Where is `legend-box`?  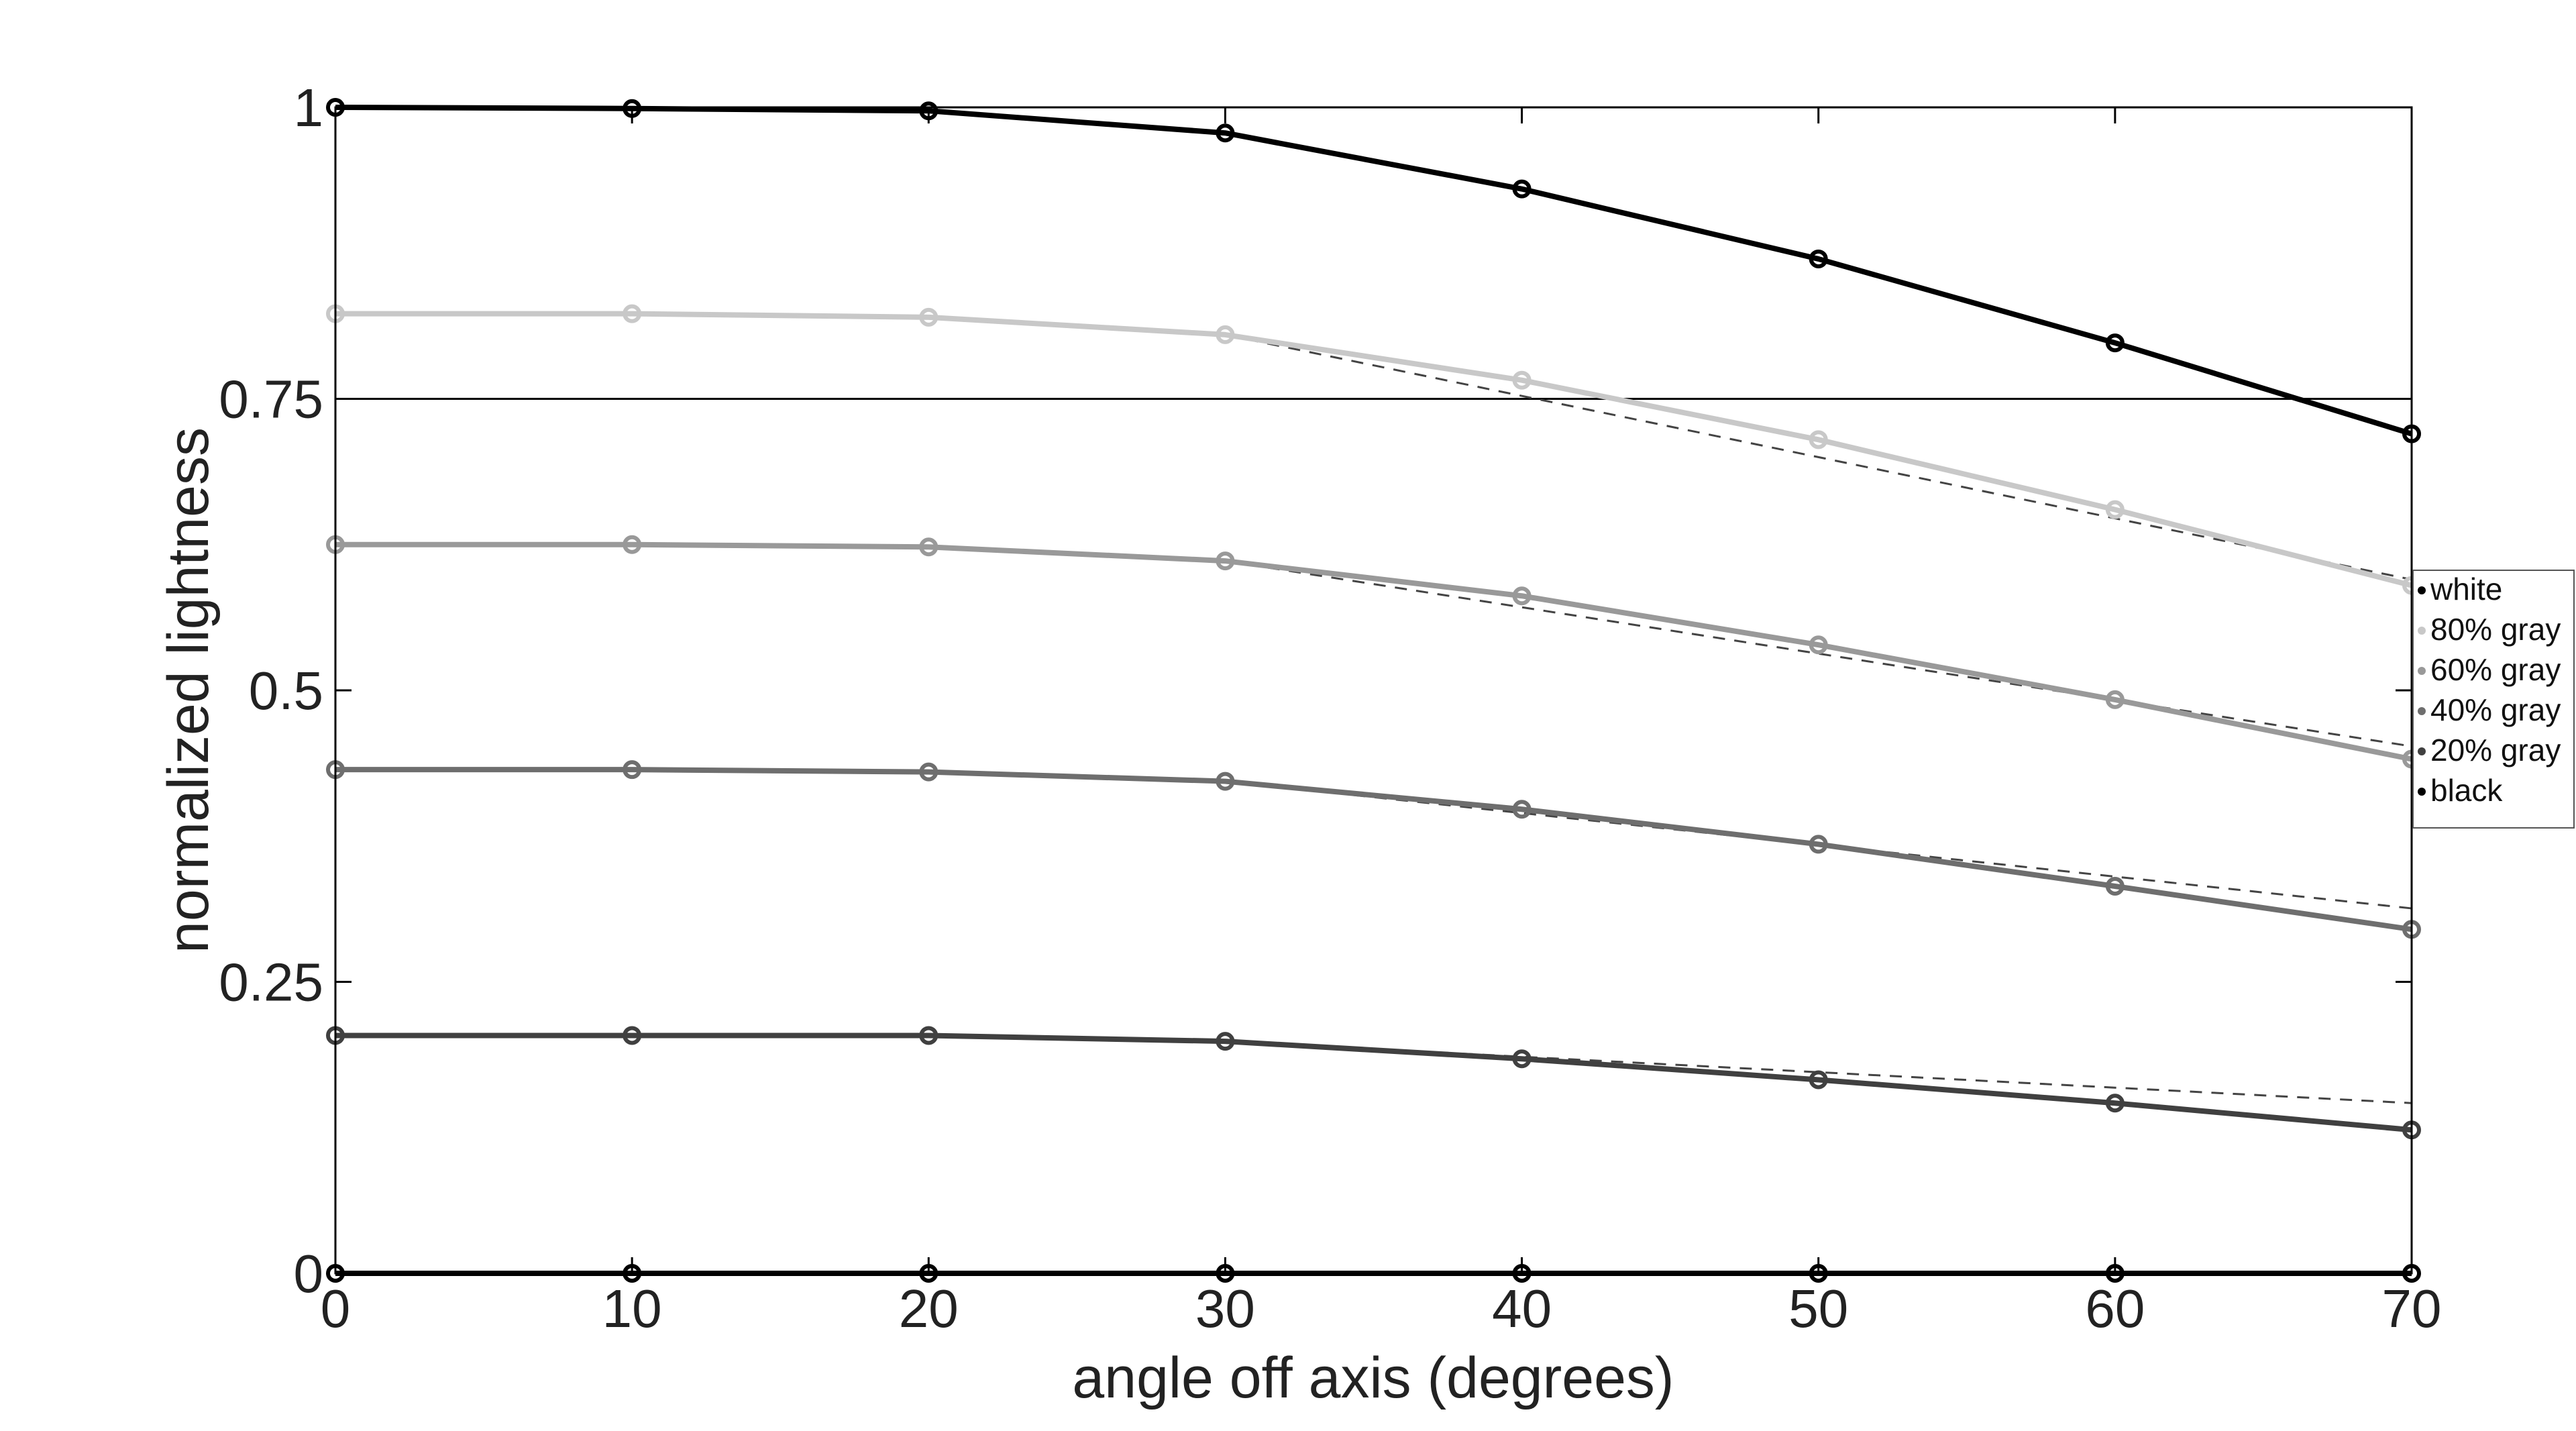
legend-box is located at coordinates (2493, 699).